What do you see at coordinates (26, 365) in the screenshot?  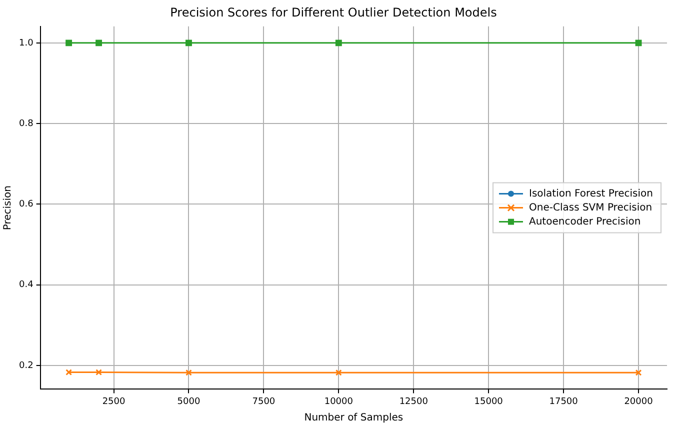 I see `y-tick-label: 0.2` at bounding box center [26, 365].